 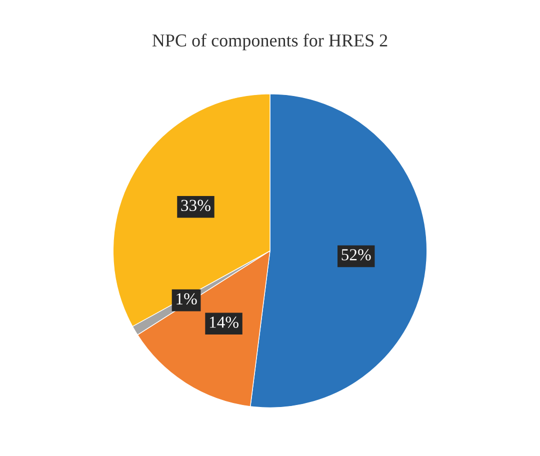 I want to click on chart-title: NPC of components for HRES 2, so click(x=270, y=42).